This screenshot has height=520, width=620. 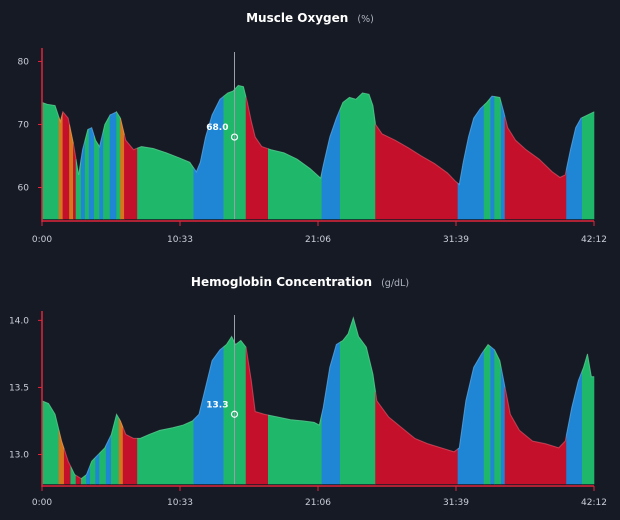 What do you see at coordinates (19, 321) in the screenshot?
I see `hemoglobin-y-tick: 14.0` at bounding box center [19, 321].